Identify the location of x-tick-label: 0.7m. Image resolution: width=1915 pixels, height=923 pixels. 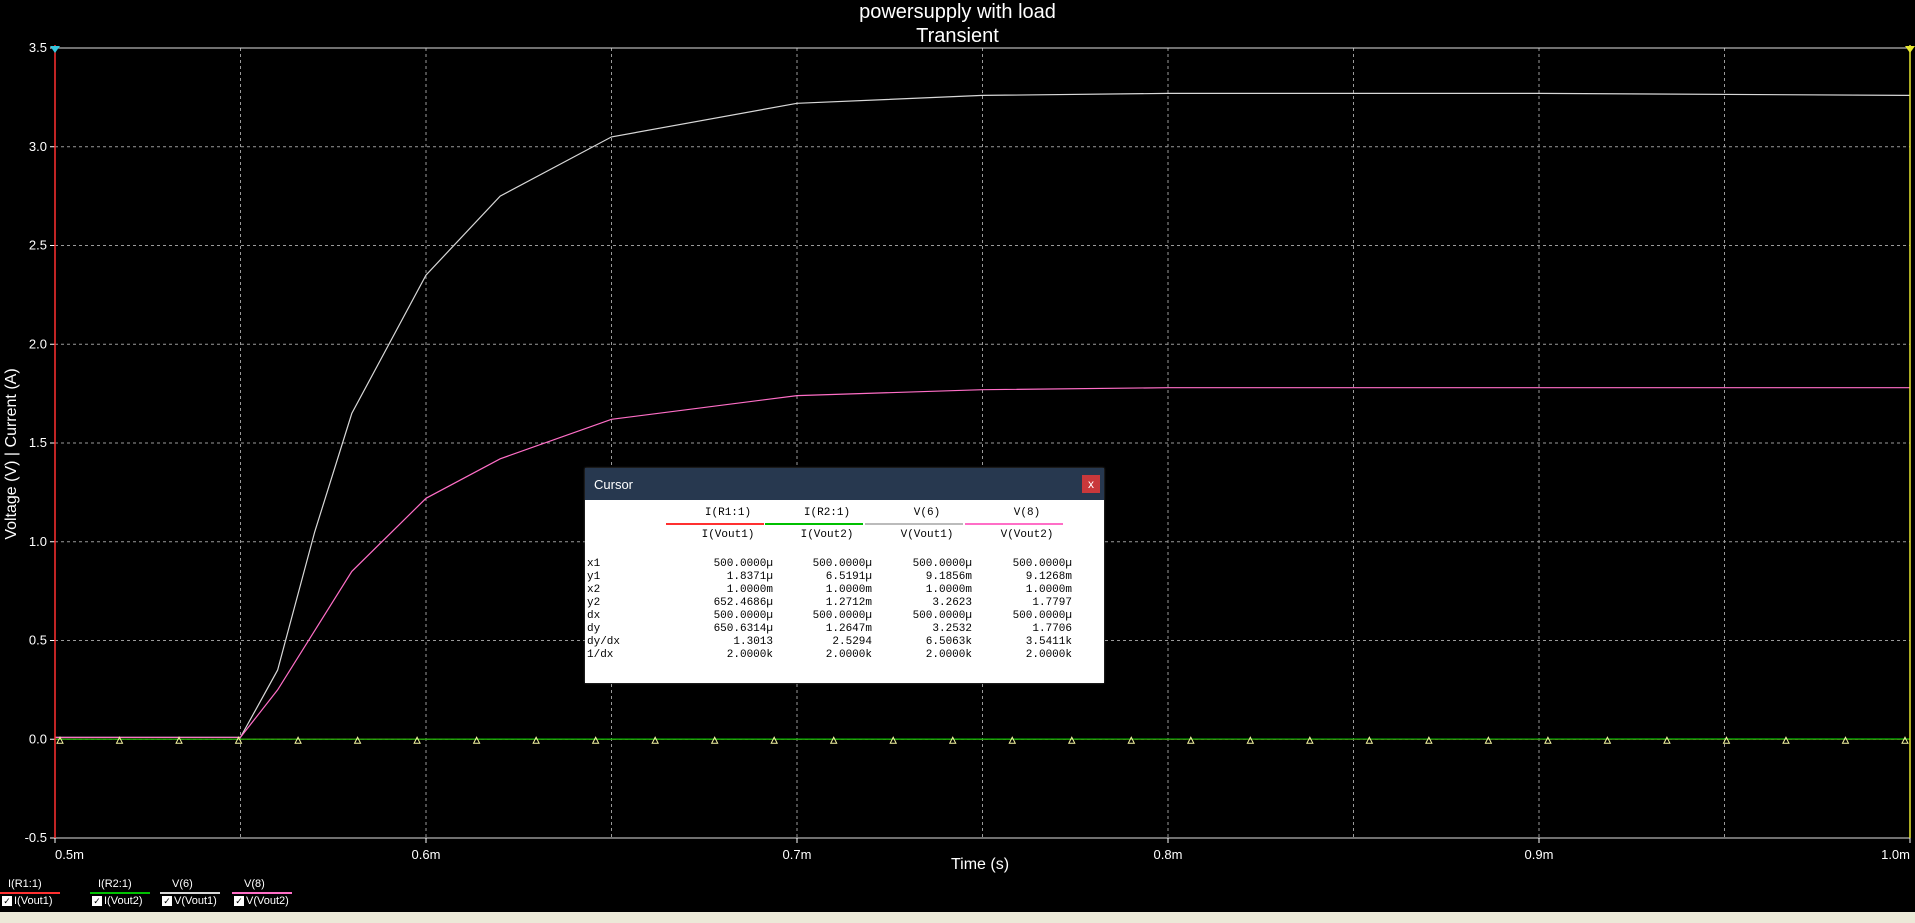
(797, 854).